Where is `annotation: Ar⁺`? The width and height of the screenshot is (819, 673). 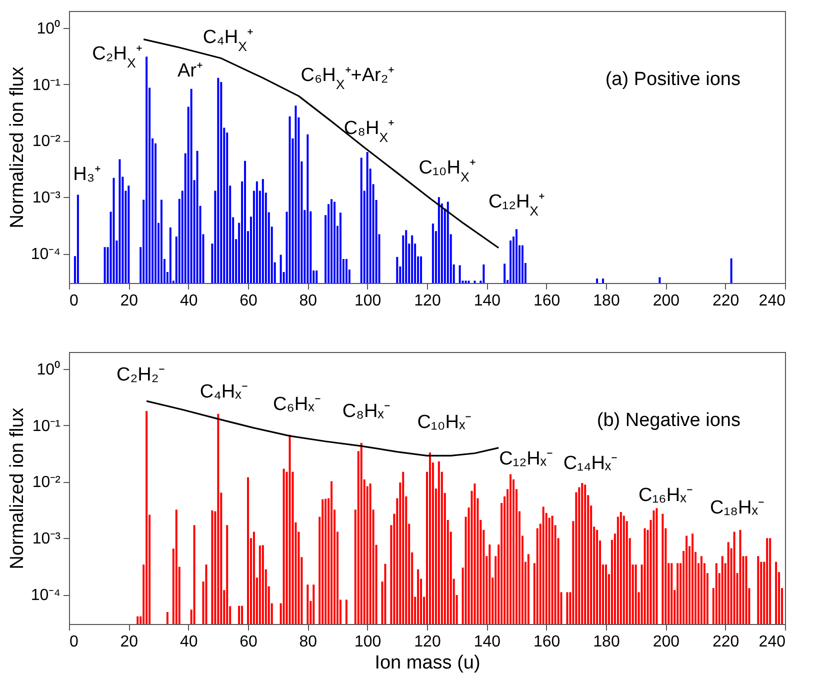
annotation: Ar⁺ is located at coordinates (190, 71).